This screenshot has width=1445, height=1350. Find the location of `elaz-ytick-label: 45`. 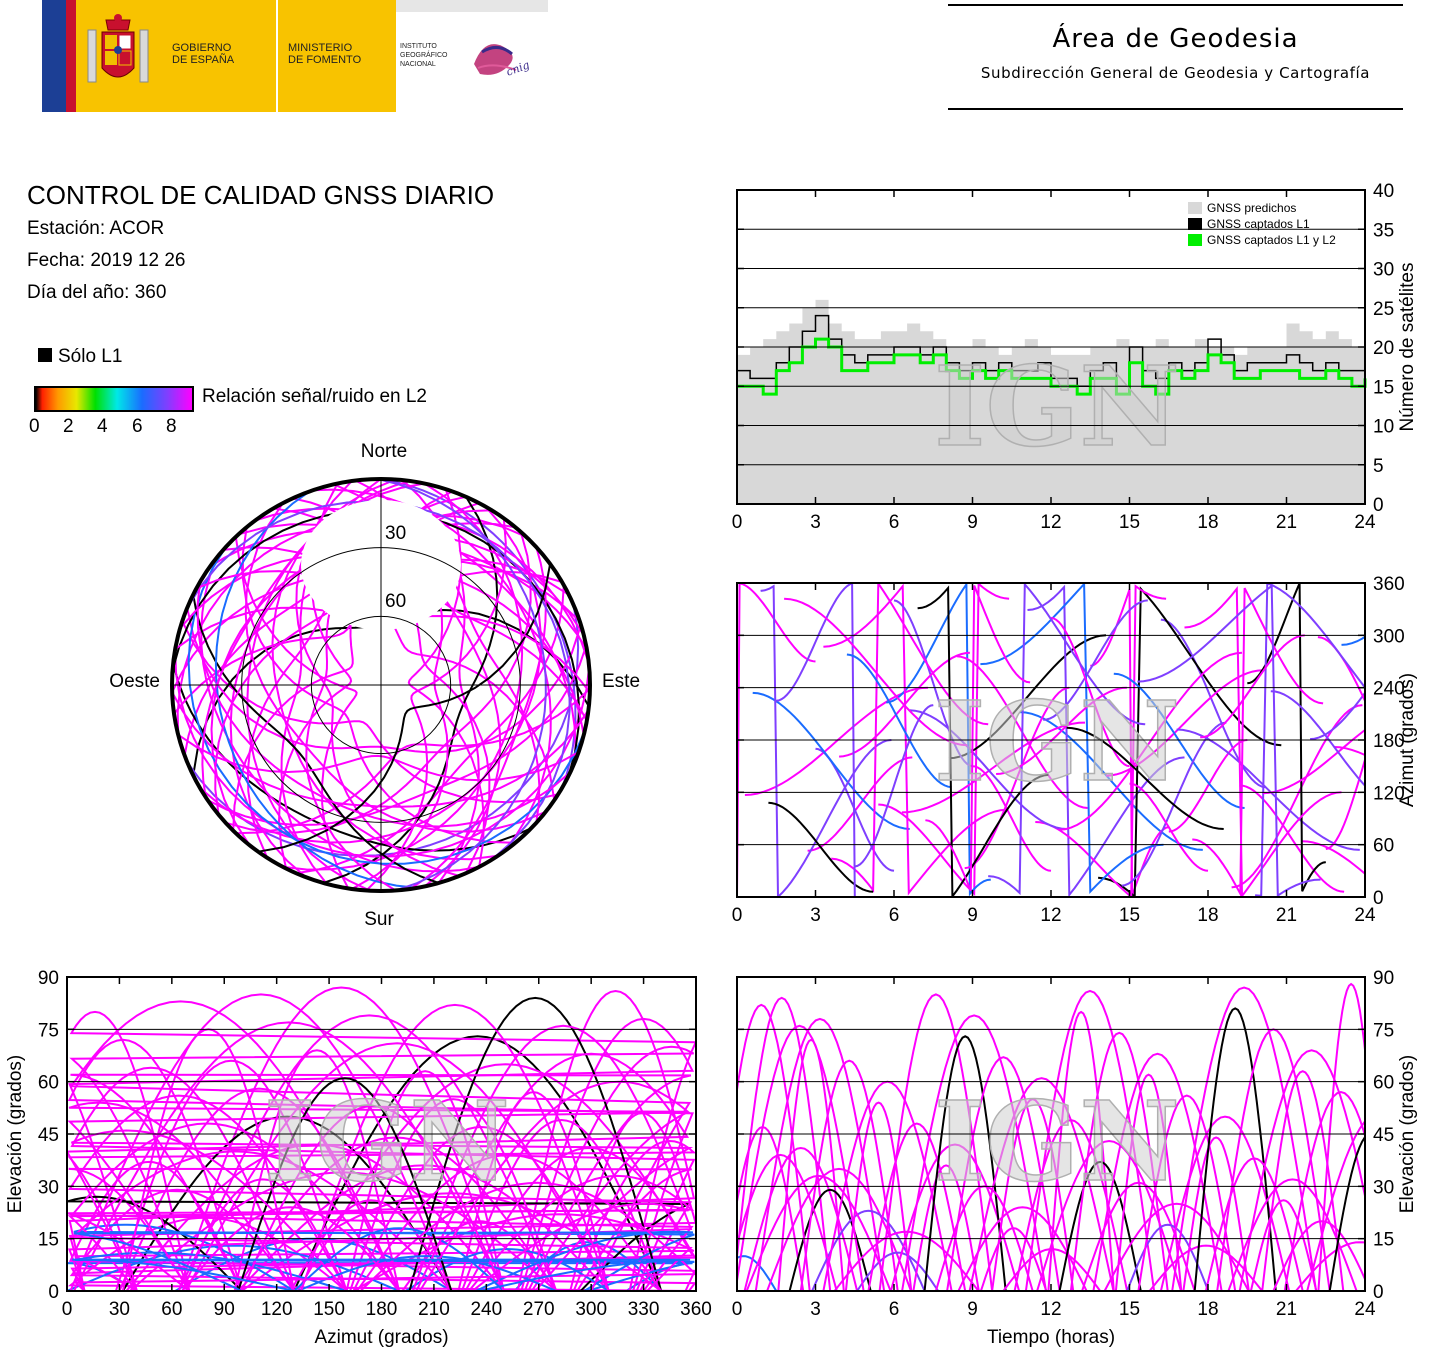

elaz-ytick-label: 45 is located at coordinates (48, 1135).